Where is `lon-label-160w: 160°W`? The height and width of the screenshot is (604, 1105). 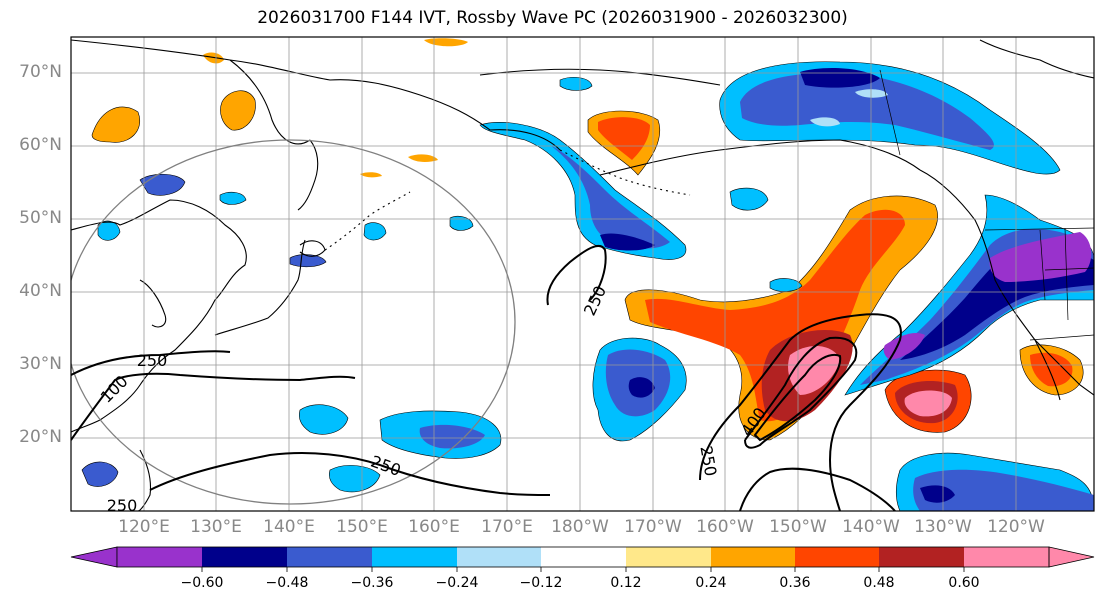 lon-label-160w: 160°W is located at coordinates (725, 527).